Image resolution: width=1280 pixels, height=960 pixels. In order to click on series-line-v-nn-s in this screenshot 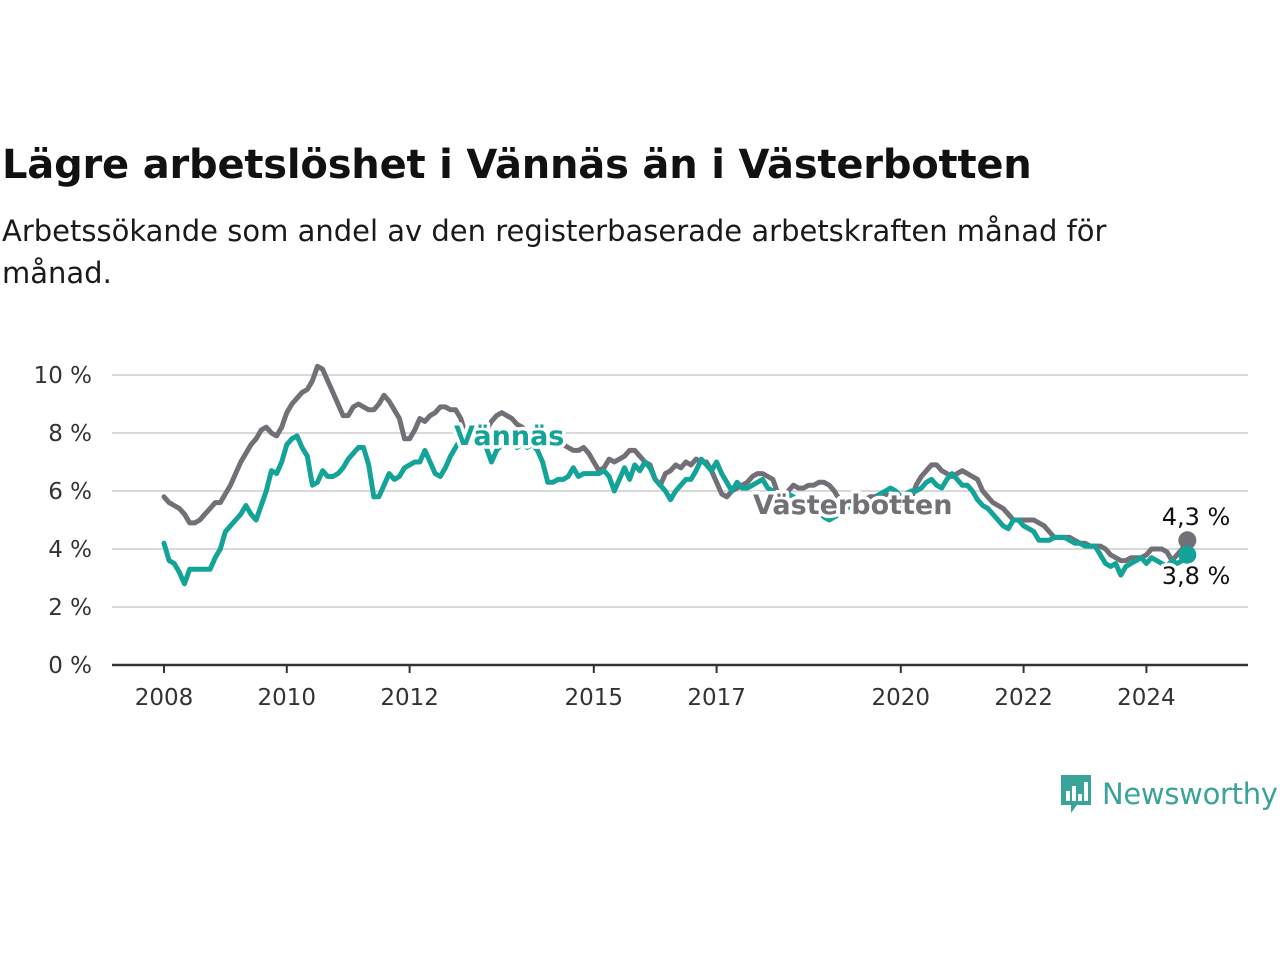, I will do `click(675, 505)`.